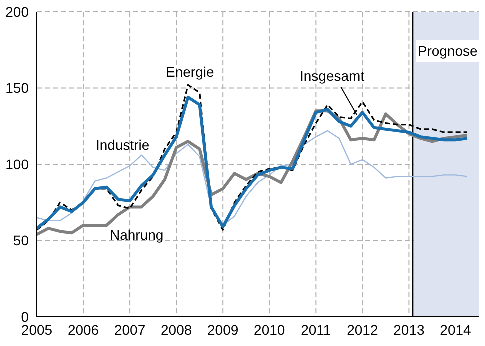 This screenshot has height=346, width=485. What do you see at coordinates (176, 330) in the screenshot?
I see `x-tick-label: 2008` at bounding box center [176, 330].